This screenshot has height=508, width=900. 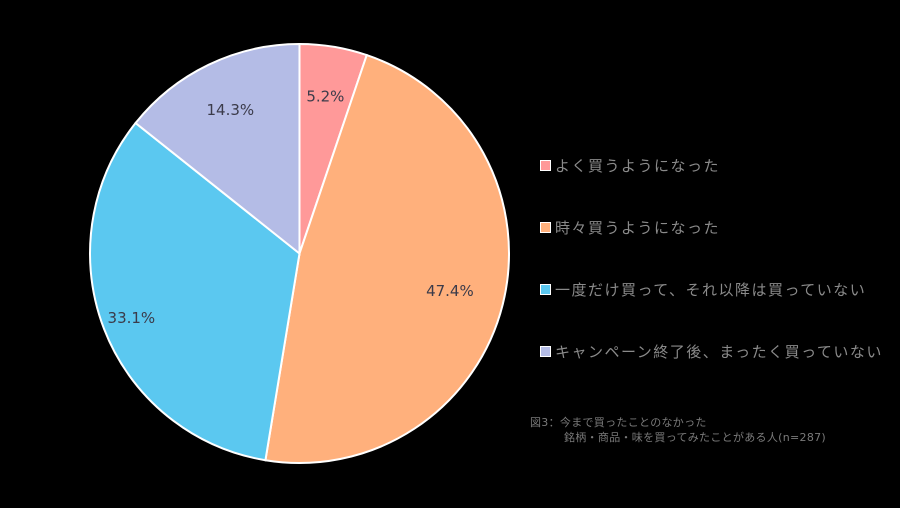 What do you see at coordinates (638, 165) in the screenshot?
I see `legend-label: よく買うようになった` at bounding box center [638, 165].